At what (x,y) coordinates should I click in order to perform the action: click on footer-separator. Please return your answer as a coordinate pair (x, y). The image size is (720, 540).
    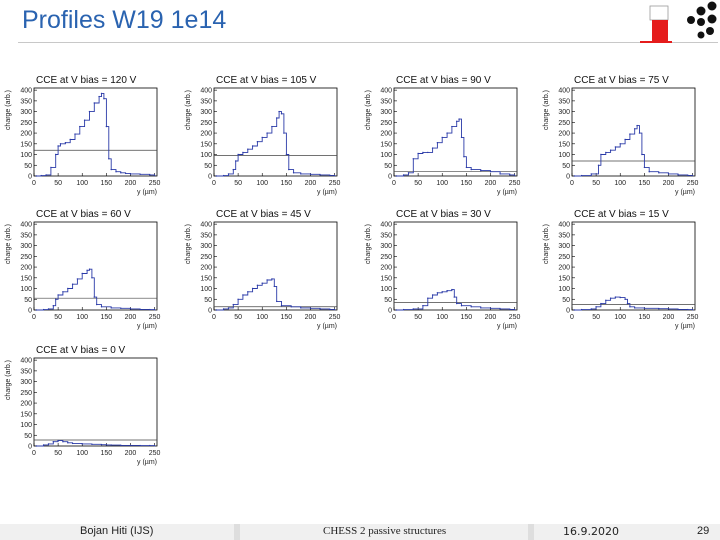
    Looking at the image, I should click on (237, 532).